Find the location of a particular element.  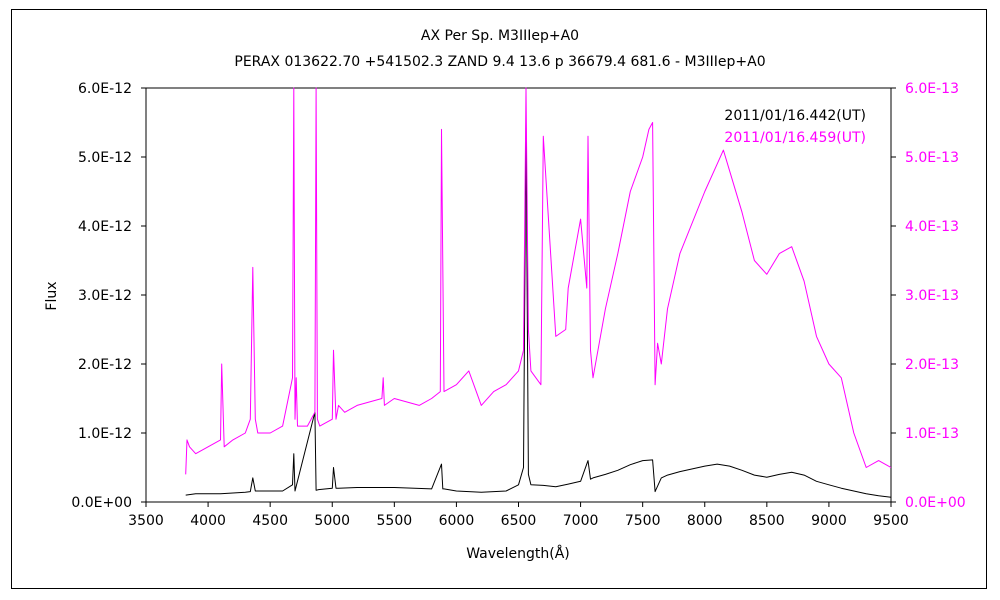

legend-label-series-2: 2011/01/16.459(UT) is located at coordinates (795, 138).